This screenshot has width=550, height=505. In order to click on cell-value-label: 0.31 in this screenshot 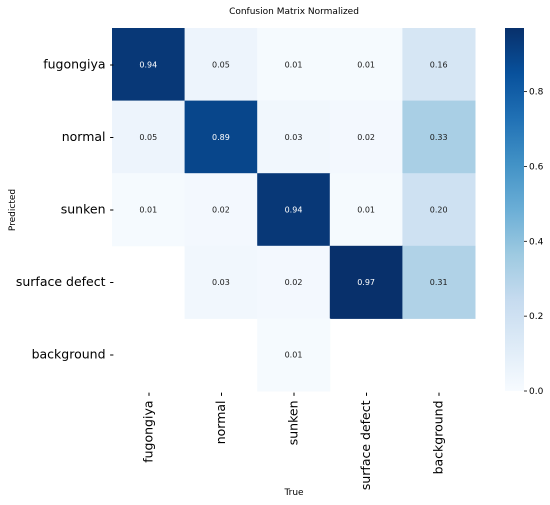, I will do `click(439, 282)`.